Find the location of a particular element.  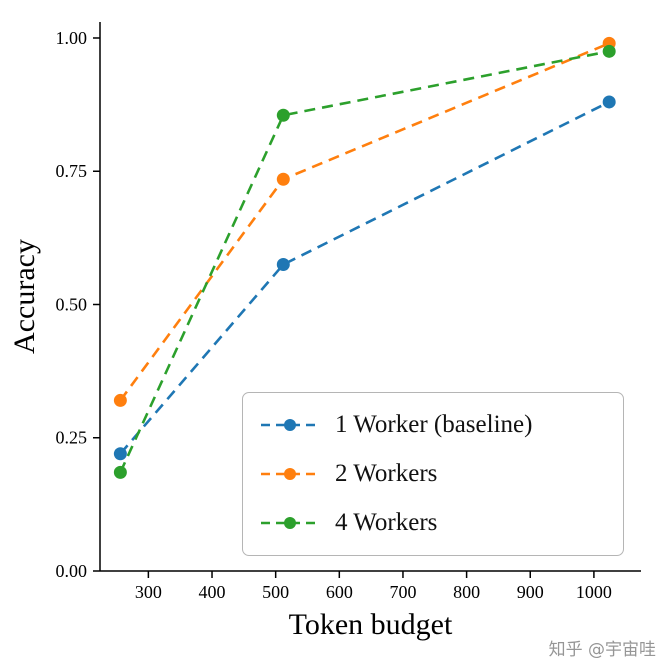

y-tick-label: 1.00 is located at coordinates (72, 38).